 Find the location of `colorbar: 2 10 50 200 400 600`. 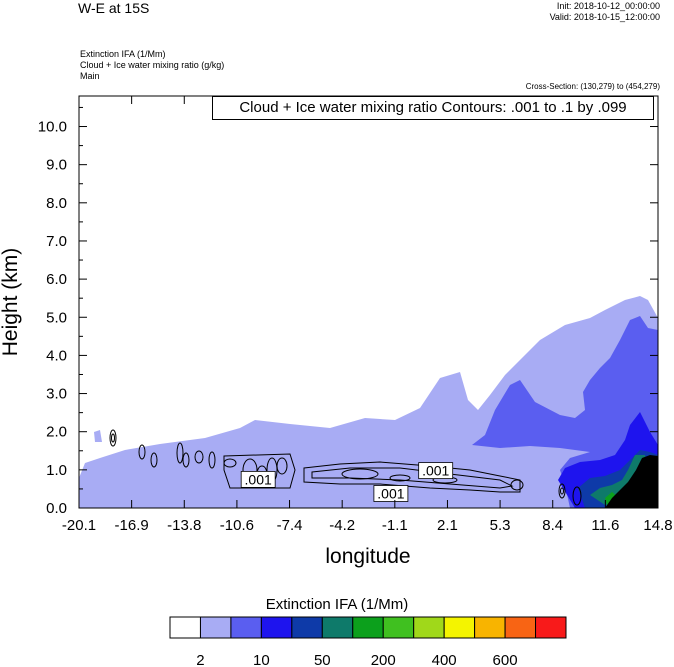

colorbar: 2 10 50 200 400 600 is located at coordinates (368, 641).